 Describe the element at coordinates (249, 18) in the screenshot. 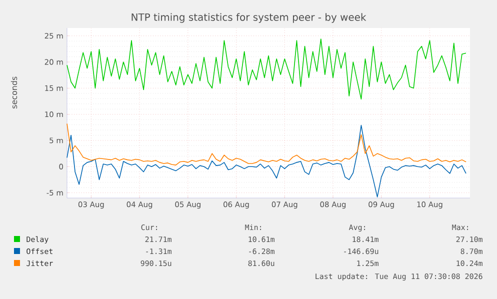

I see `chart-title: NTP timing statistics for system peer - by week` at that location.